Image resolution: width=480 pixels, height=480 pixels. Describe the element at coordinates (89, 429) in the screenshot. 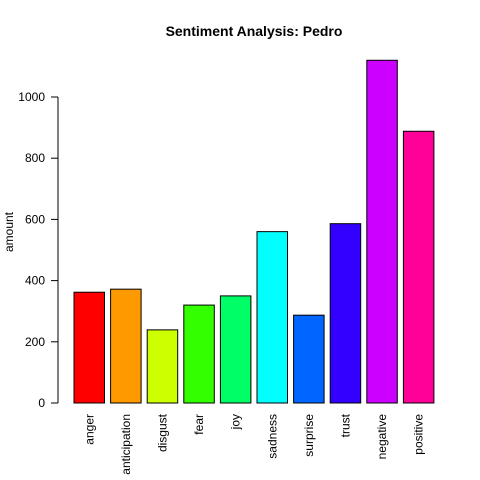

I see `category-label: anger` at that location.